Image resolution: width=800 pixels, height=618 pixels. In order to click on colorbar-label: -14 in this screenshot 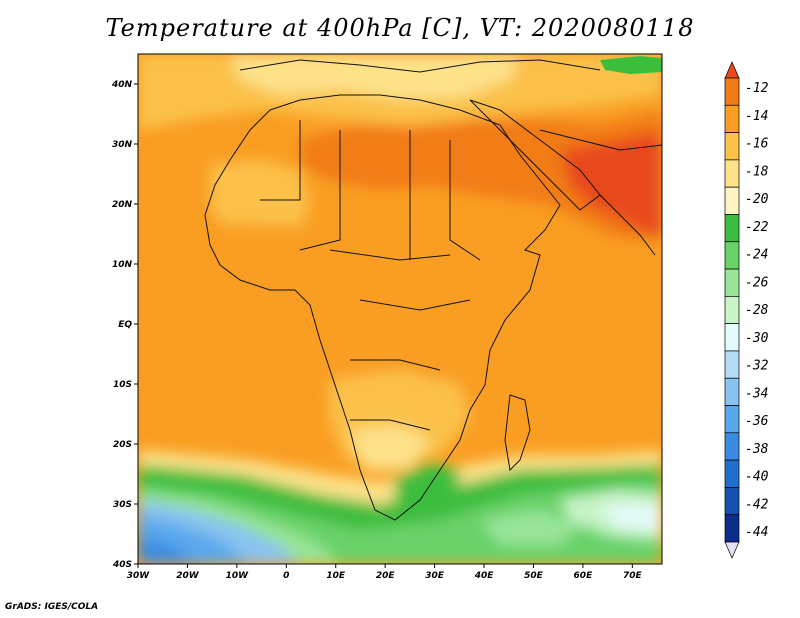, I will do `click(756, 116)`.